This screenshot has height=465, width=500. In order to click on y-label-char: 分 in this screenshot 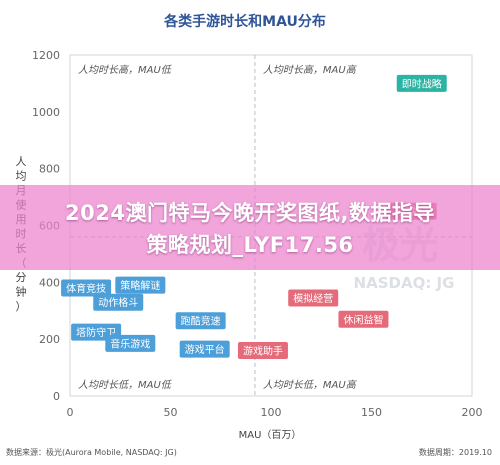, I will do `click(21, 277)`.